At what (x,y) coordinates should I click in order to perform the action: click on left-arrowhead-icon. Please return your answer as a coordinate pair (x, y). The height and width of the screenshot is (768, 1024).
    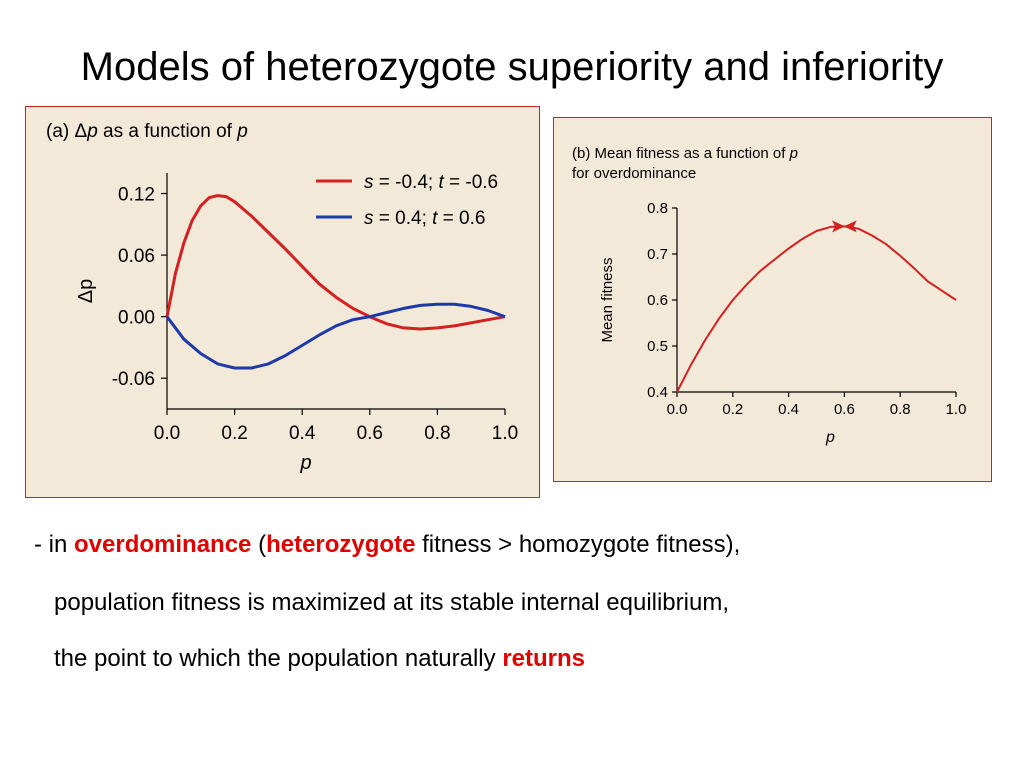
    Looking at the image, I should click on (850, 226).